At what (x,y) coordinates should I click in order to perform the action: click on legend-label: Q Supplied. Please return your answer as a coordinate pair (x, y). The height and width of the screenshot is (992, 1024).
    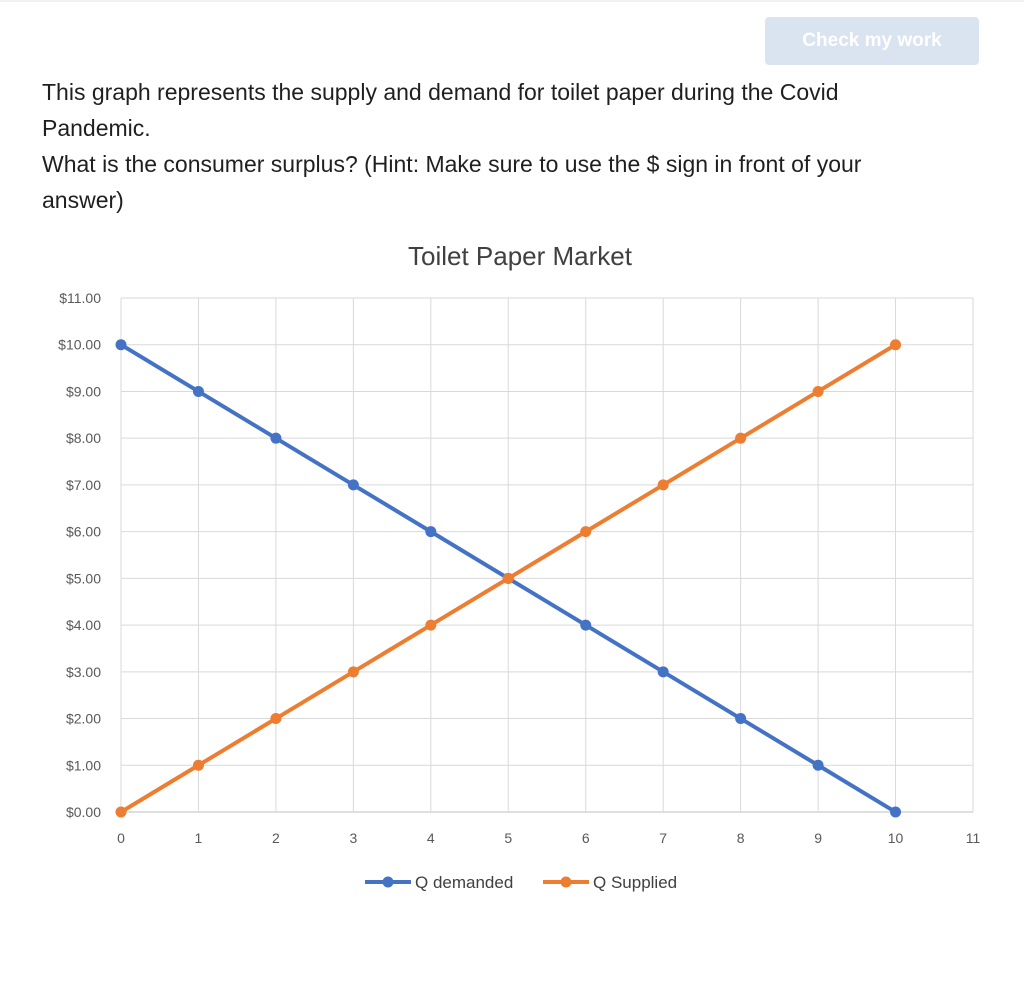
    Looking at the image, I should click on (635, 882).